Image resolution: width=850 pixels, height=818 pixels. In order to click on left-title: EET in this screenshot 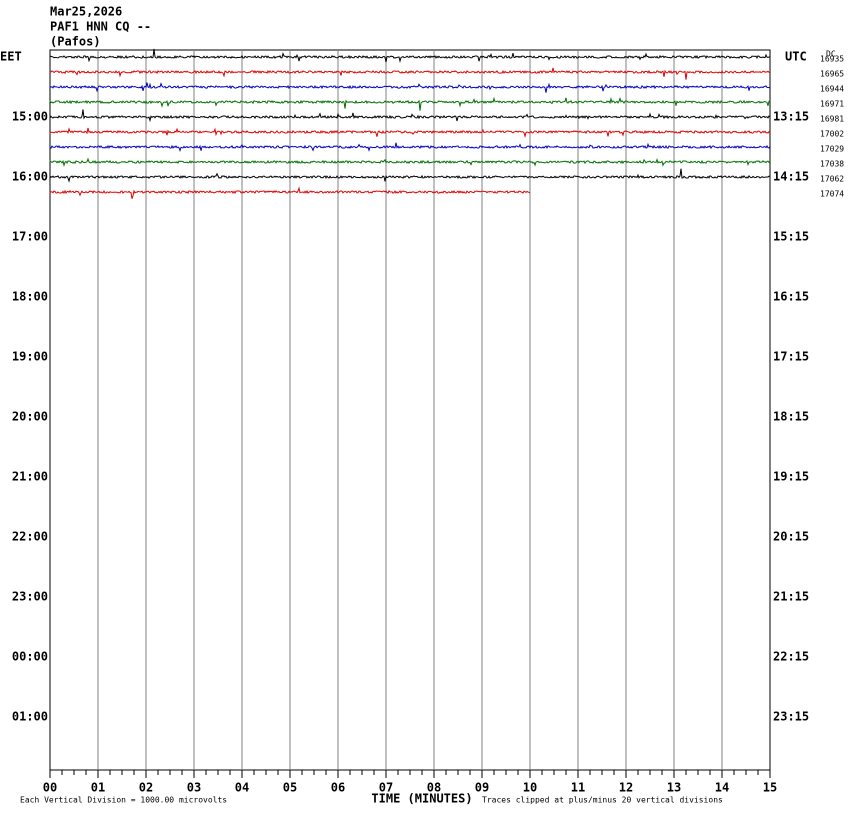, I will do `click(11, 57)`.